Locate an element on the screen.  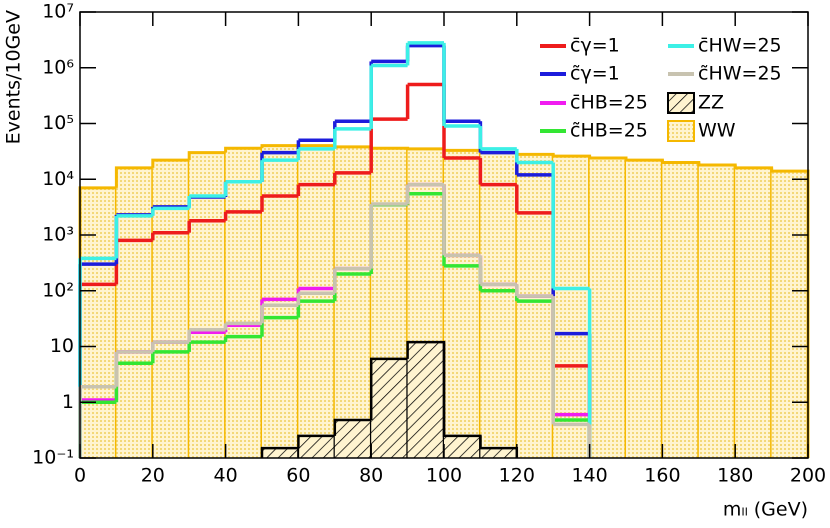
x-axis-title: mₗₗ (GeV) is located at coordinates (765, 510).